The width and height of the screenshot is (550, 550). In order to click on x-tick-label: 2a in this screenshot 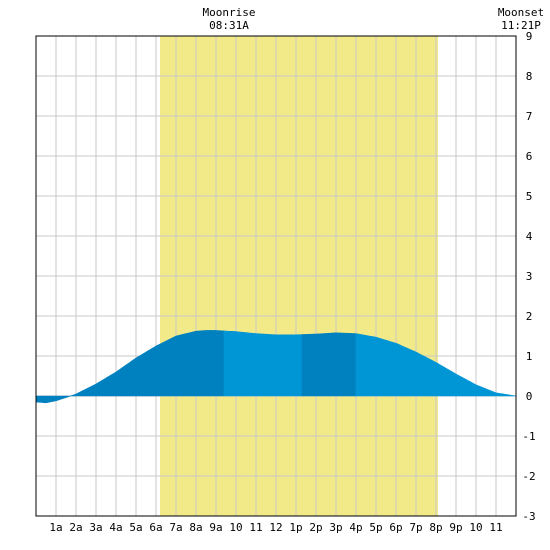, I will do `click(75, 527)`.